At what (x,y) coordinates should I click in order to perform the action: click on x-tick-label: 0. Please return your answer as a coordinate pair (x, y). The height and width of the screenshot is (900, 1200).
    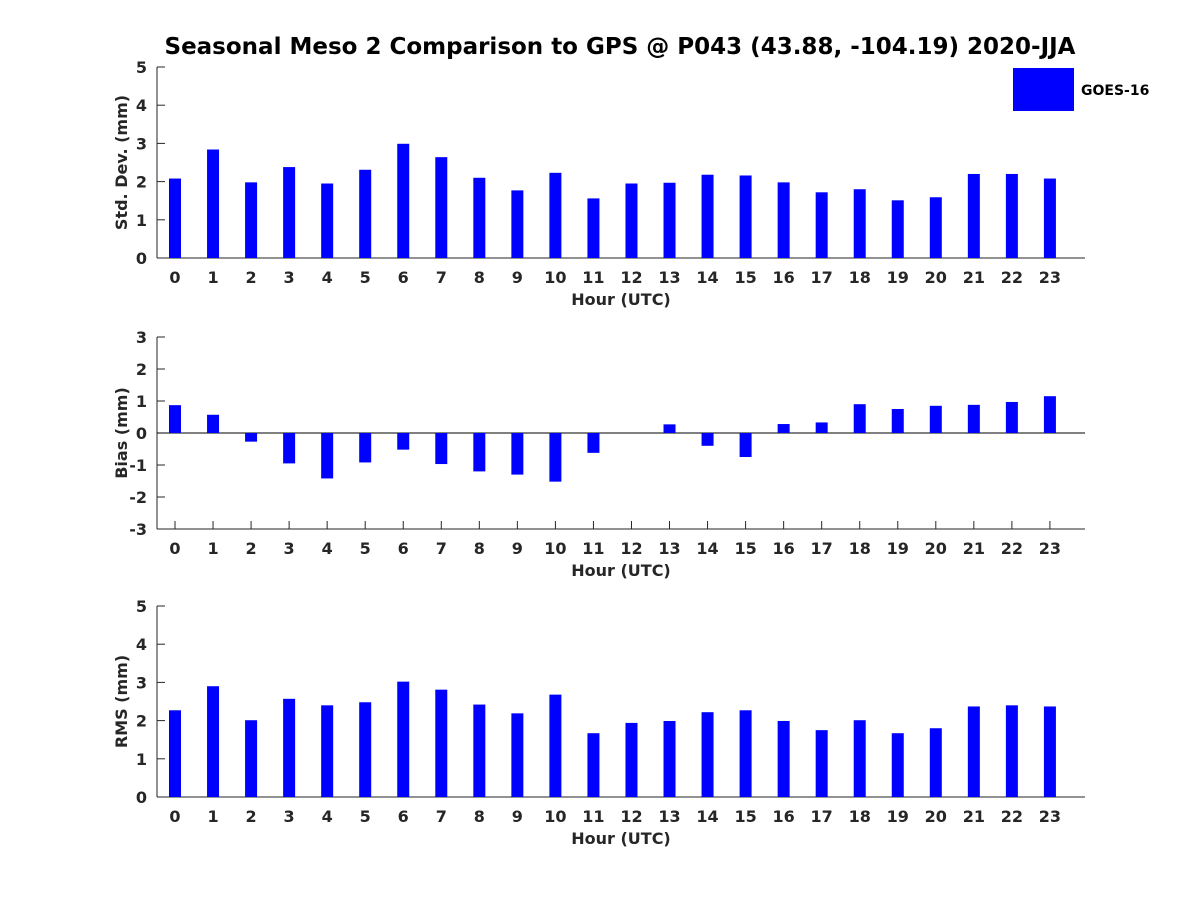
    Looking at the image, I should click on (174, 548).